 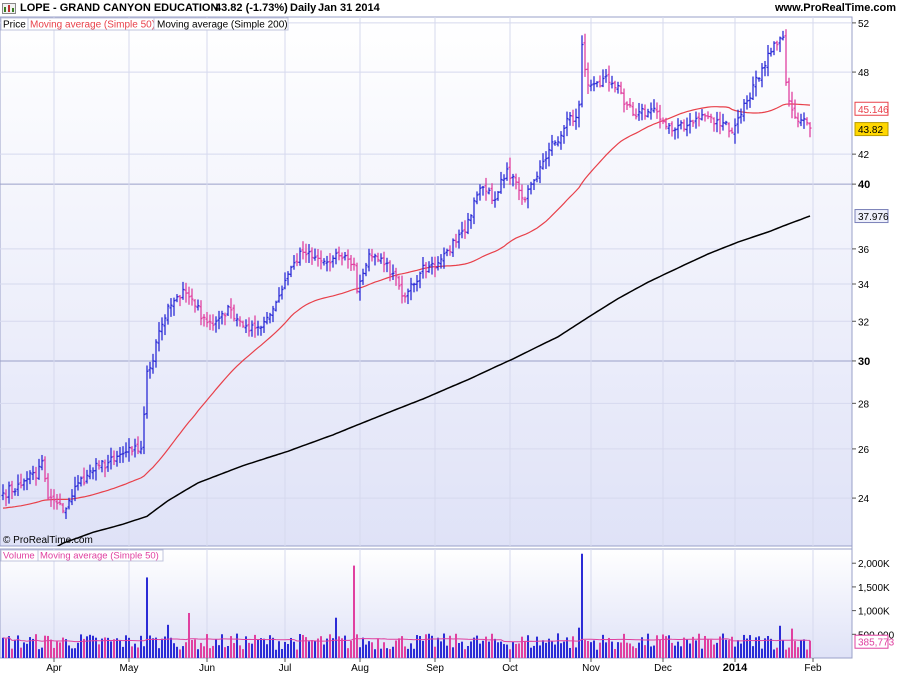 I want to click on grid-icon, so click(x=9, y=8).